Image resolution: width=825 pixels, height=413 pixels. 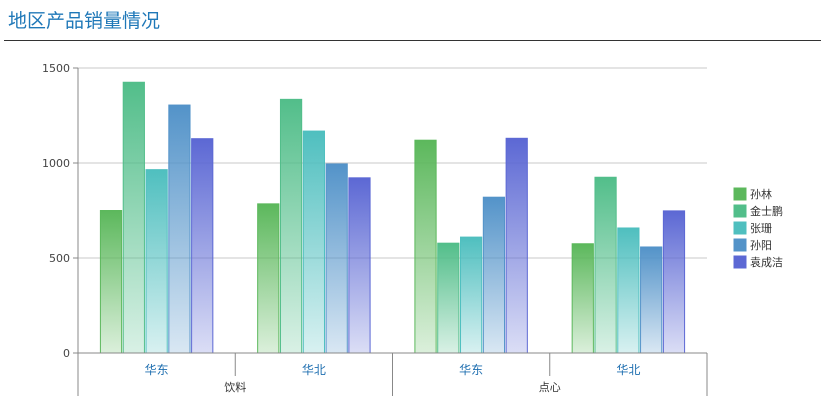 I want to click on legend-label: 张珊, so click(x=761, y=228).